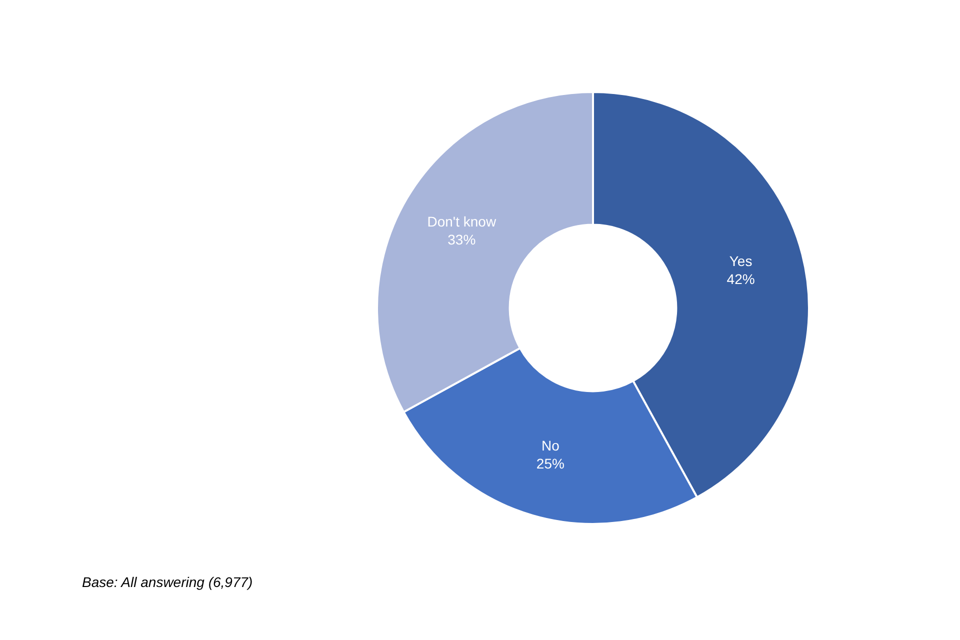  I want to click on data-label: 42%, so click(740, 279).